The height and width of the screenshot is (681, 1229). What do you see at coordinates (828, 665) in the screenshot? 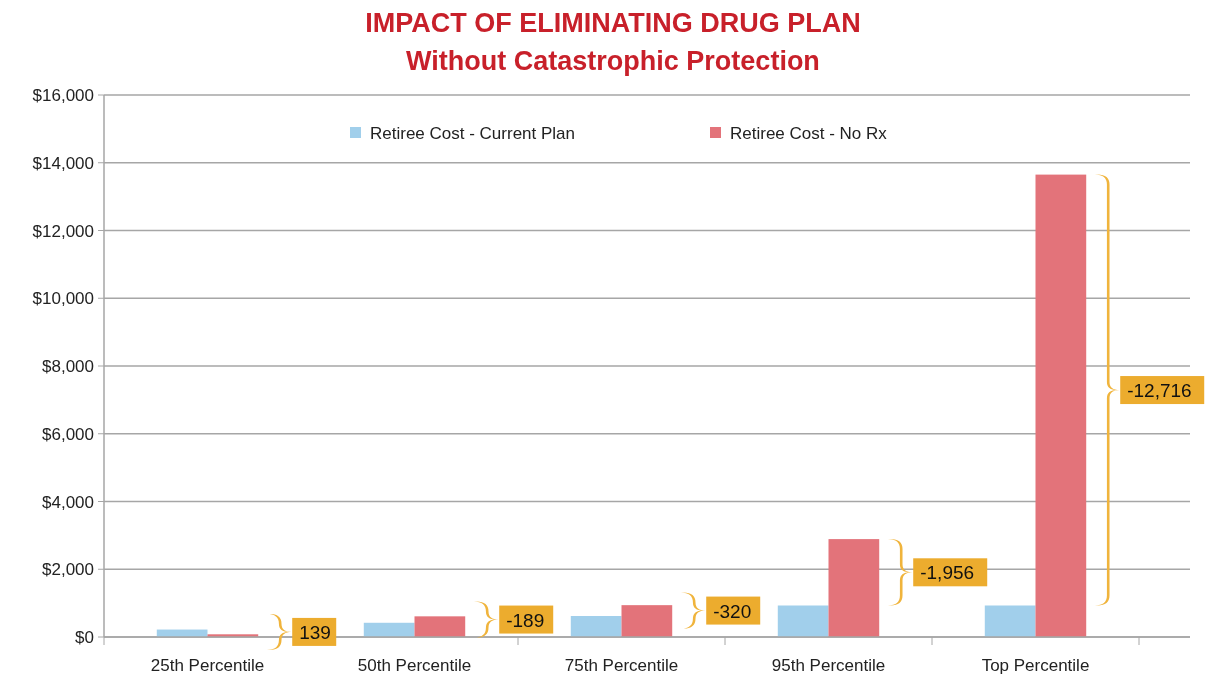
I see `x-tick-label: 95th Percentile` at bounding box center [828, 665].